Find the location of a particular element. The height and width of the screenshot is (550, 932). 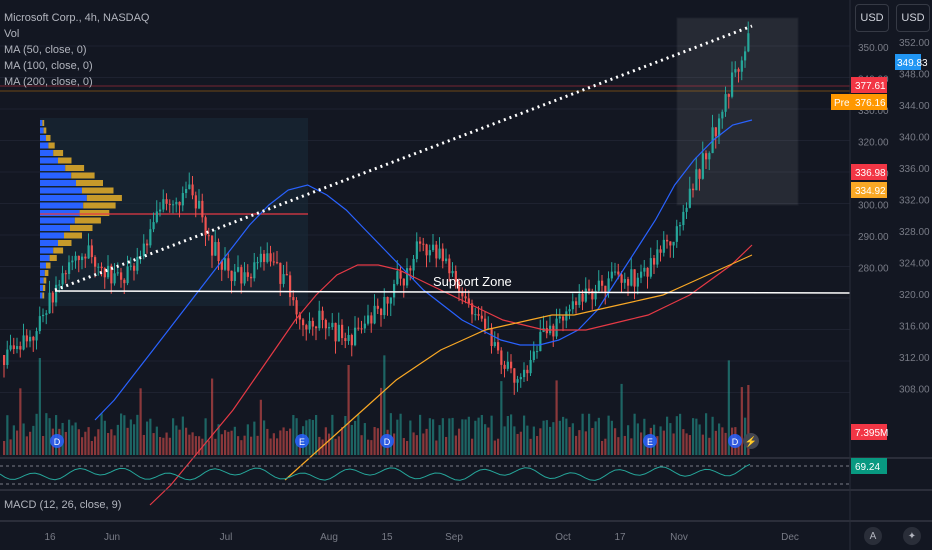

ma50-legend: MA (50, close, 0) is located at coordinates (45, 50).